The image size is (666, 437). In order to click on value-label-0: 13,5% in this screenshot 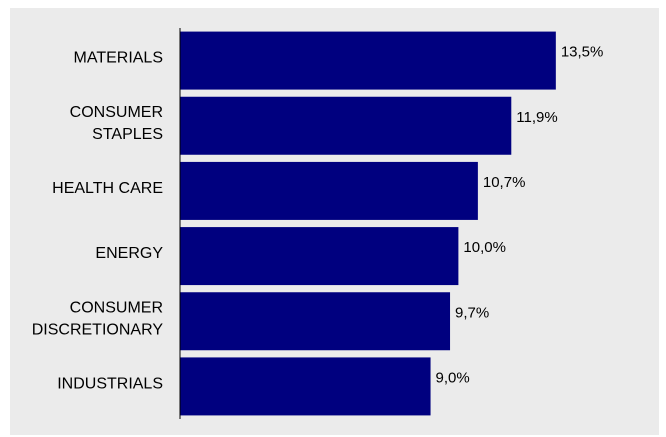, I will do `click(582, 52)`.